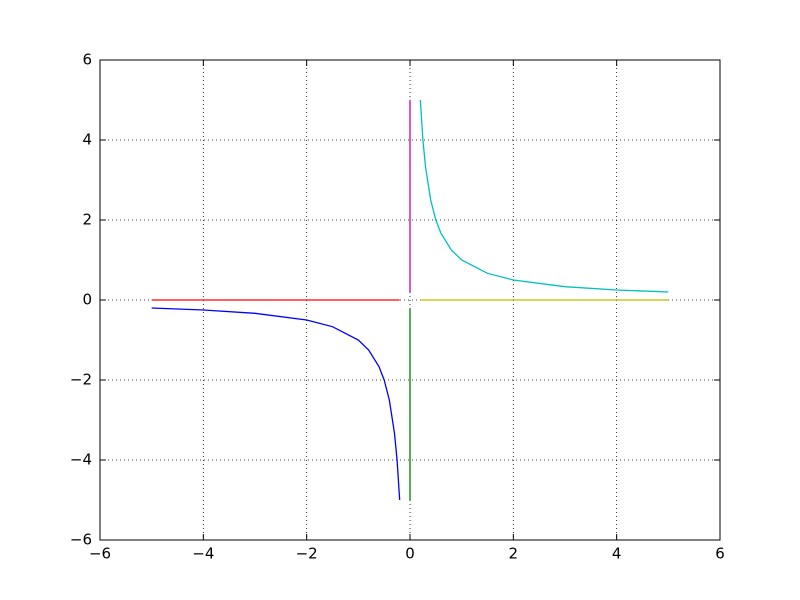 Image resolution: width=800 pixels, height=600 pixels. What do you see at coordinates (617, 554) in the screenshot?
I see `x-tick-label: 4` at bounding box center [617, 554].